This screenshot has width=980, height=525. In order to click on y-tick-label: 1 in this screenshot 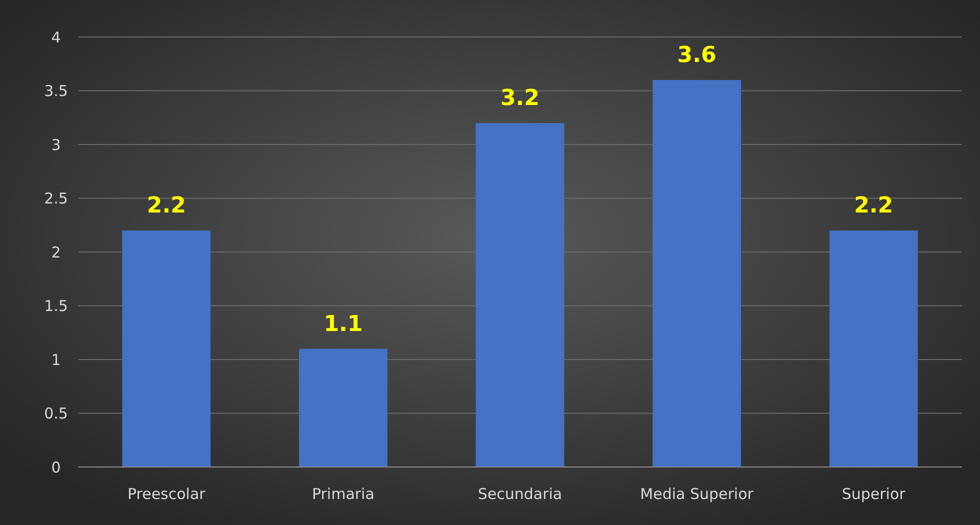, I will do `click(56, 359)`.